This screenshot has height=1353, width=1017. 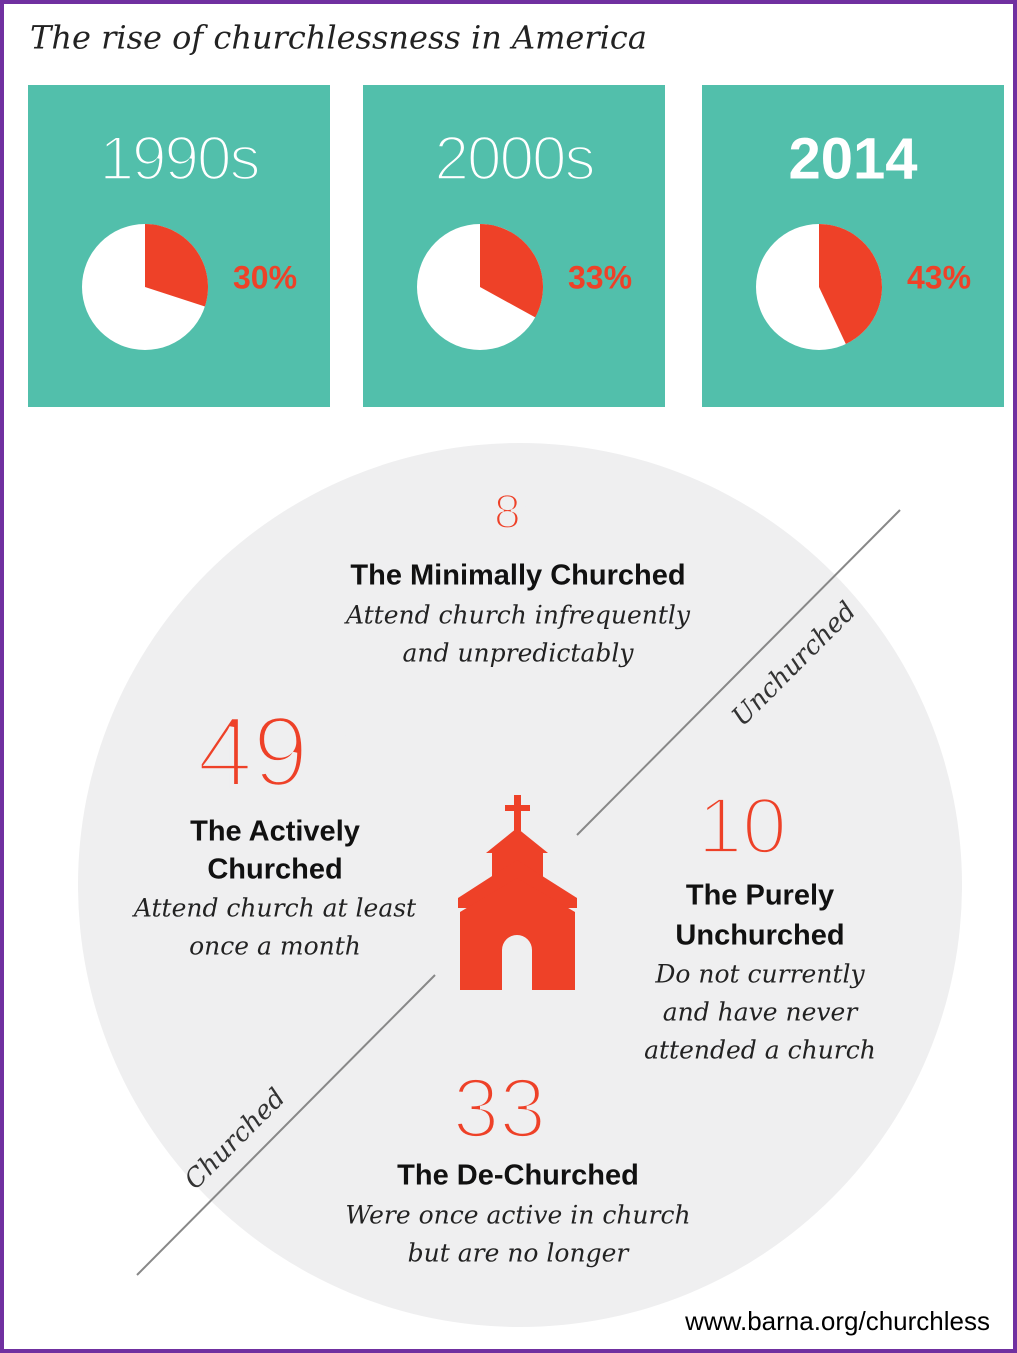 I want to click on segment-description: but are no longer, so click(x=519, y=1253).